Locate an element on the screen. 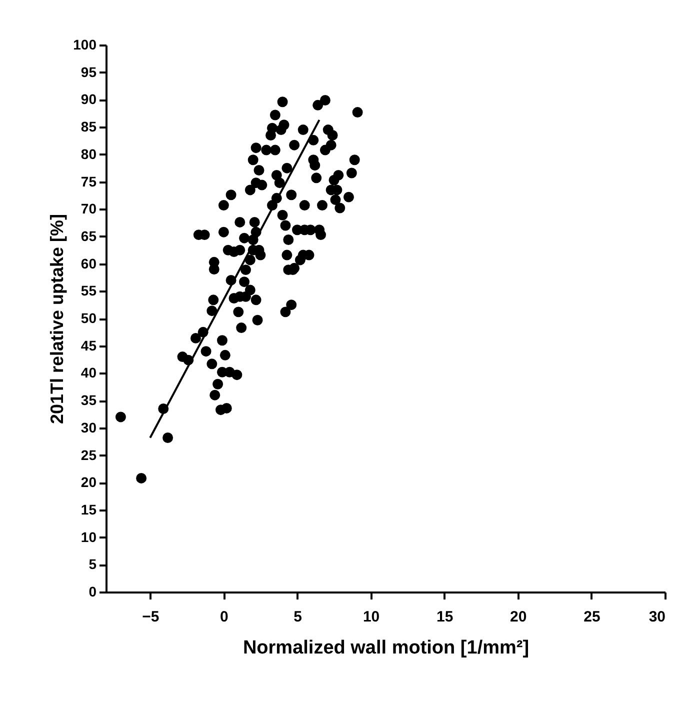  y-tick-label: 100 is located at coordinates (85, 44).